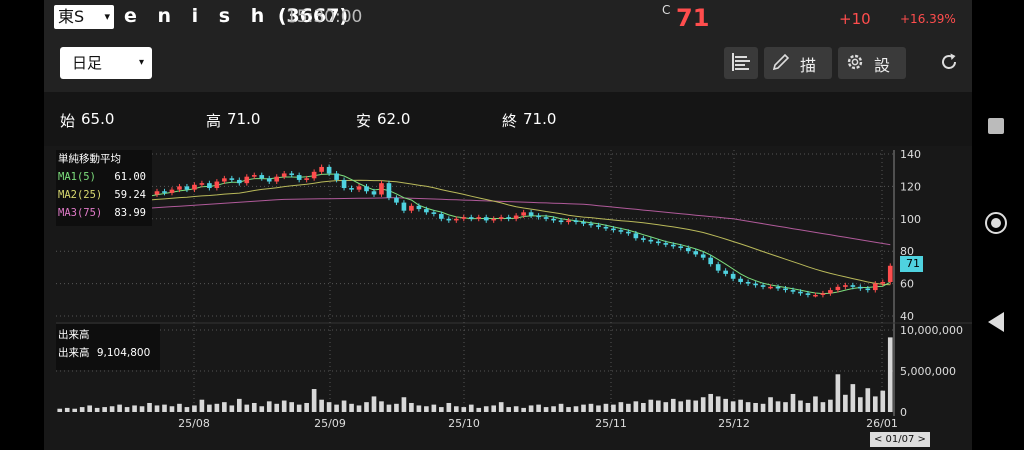 The height and width of the screenshot is (450, 1024). Describe the element at coordinates (330, 423) in the screenshot. I see `date-tick-label: 25/09` at that location.